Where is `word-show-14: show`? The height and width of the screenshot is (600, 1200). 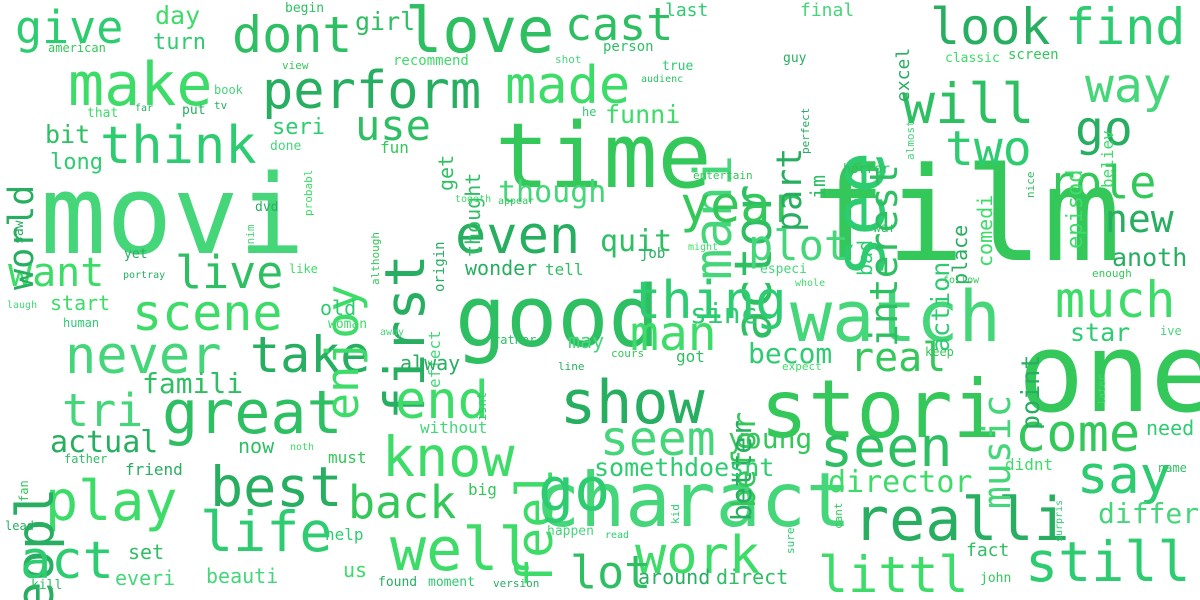 word-show-14: show is located at coordinates (632, 403).